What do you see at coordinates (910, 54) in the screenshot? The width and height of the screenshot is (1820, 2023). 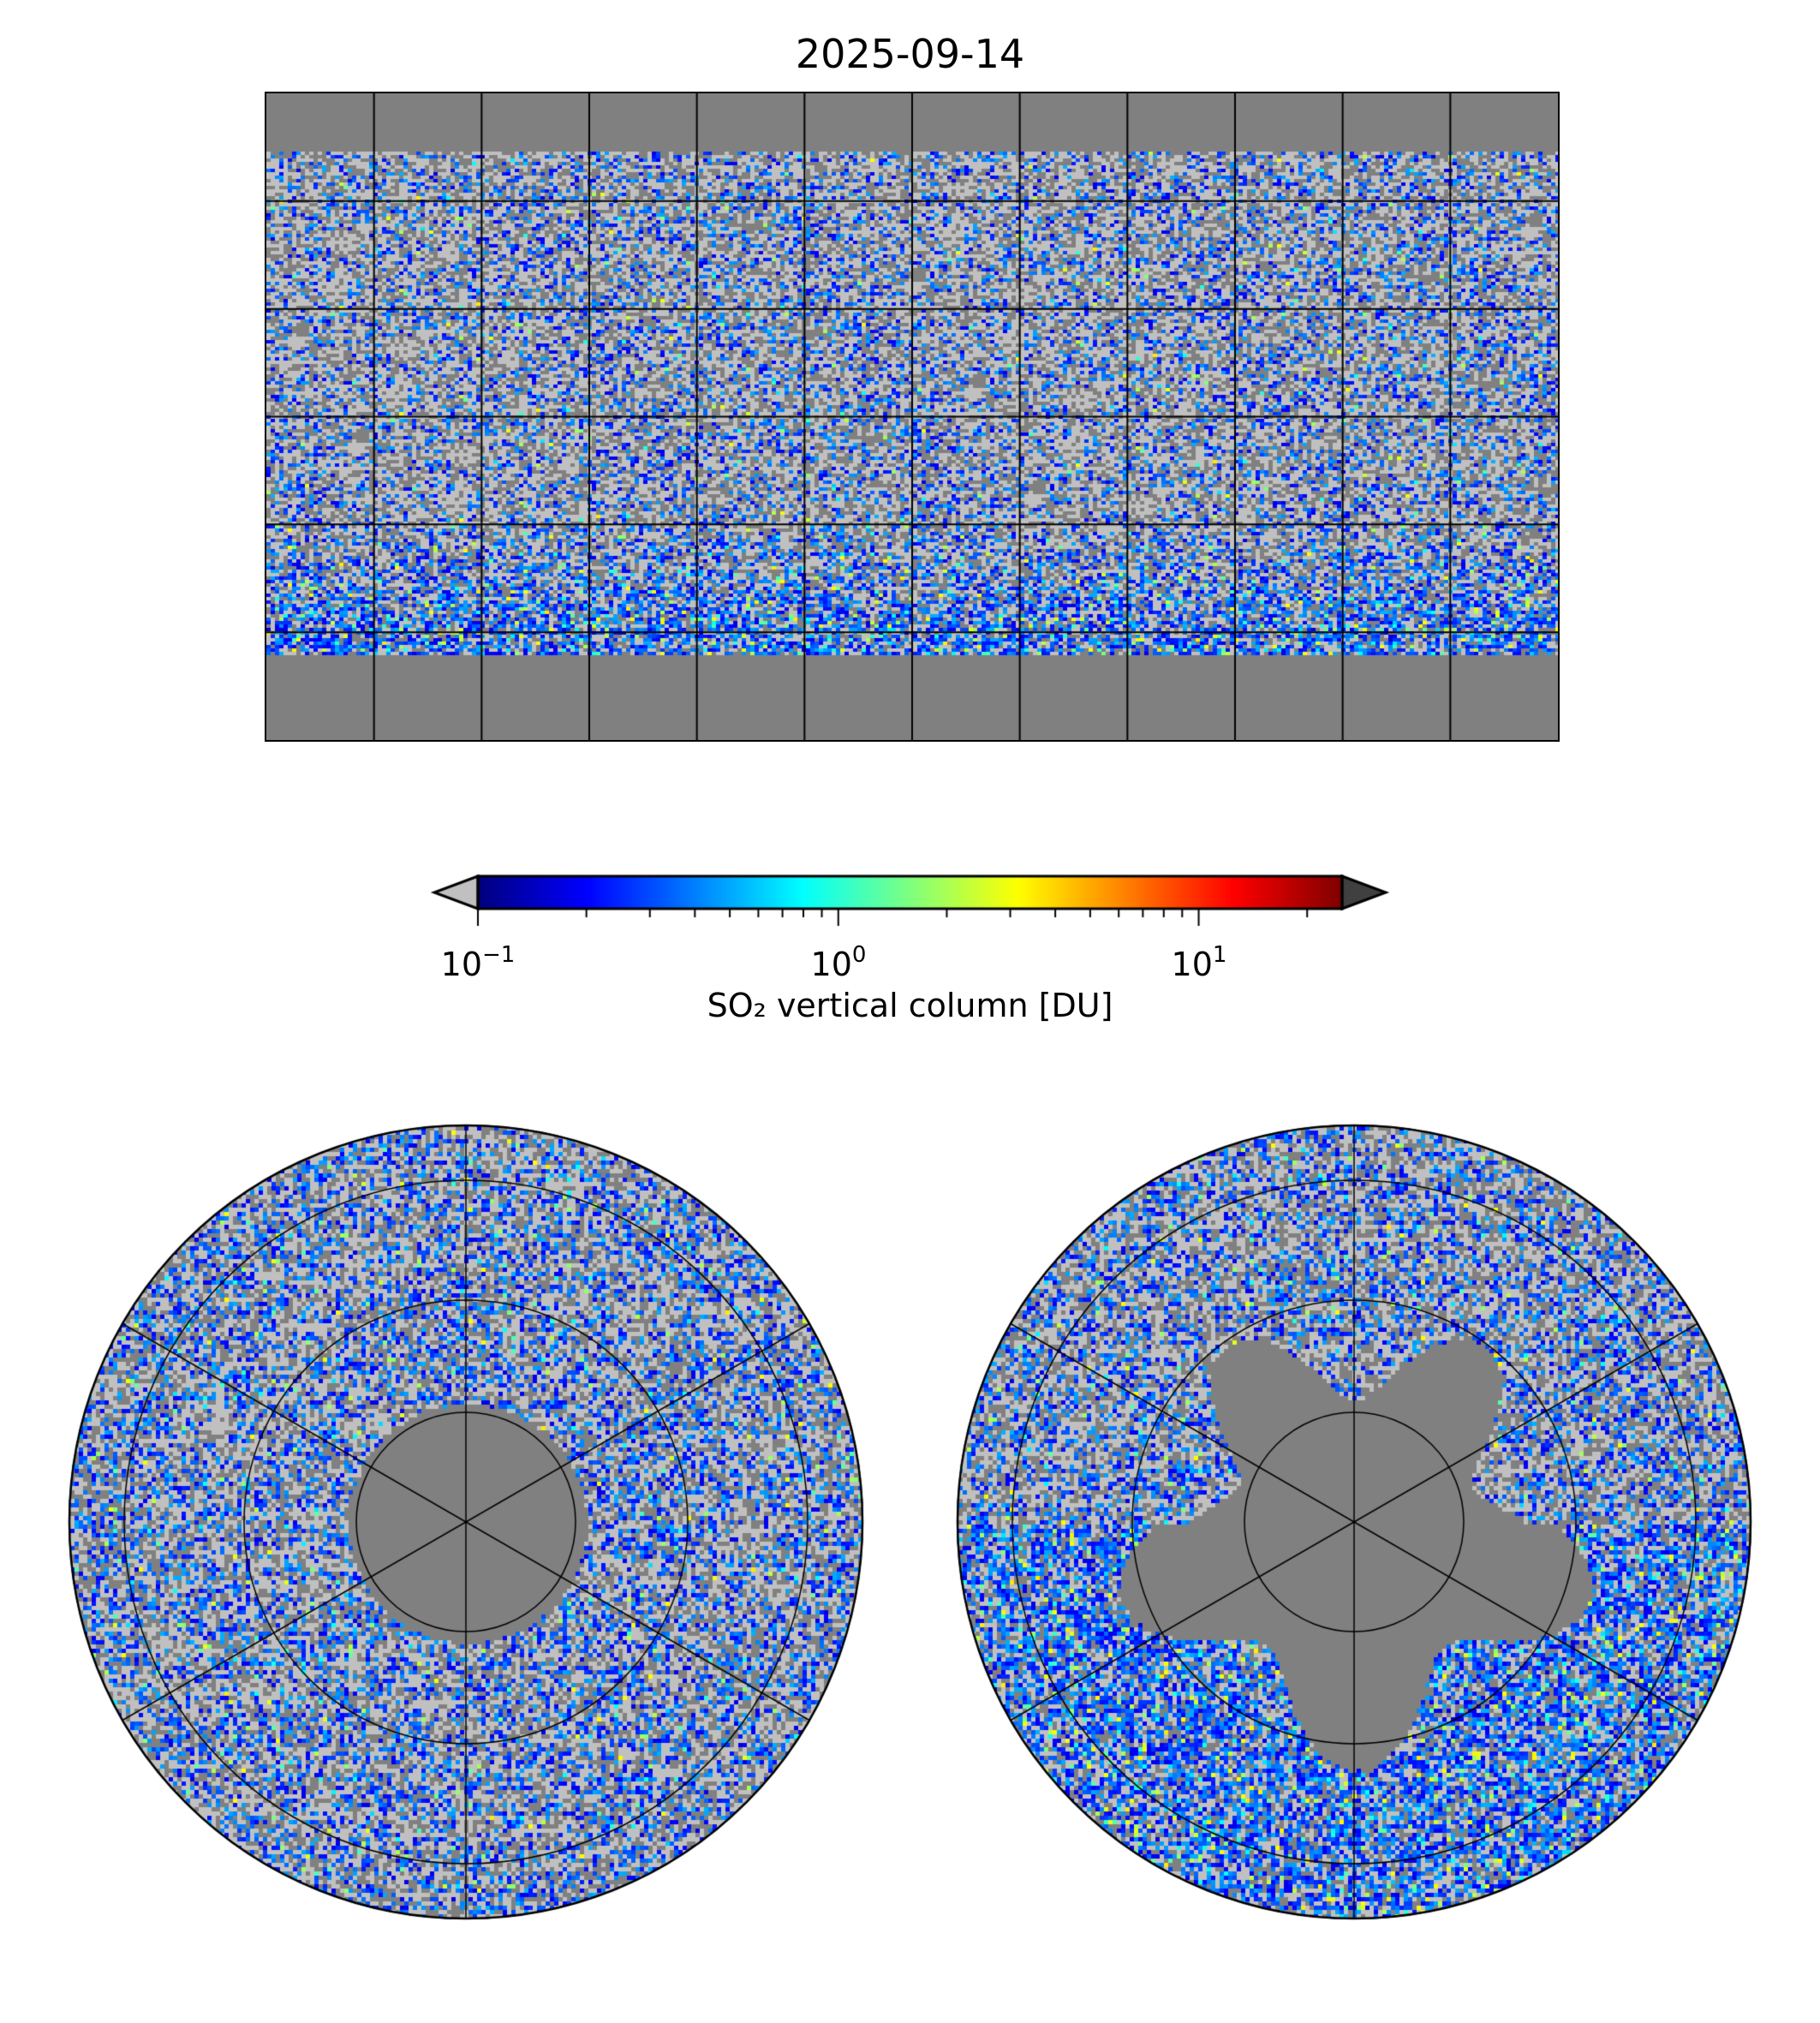 I see `figure-title: 2025-09-14` at bounding box center [910, 54].